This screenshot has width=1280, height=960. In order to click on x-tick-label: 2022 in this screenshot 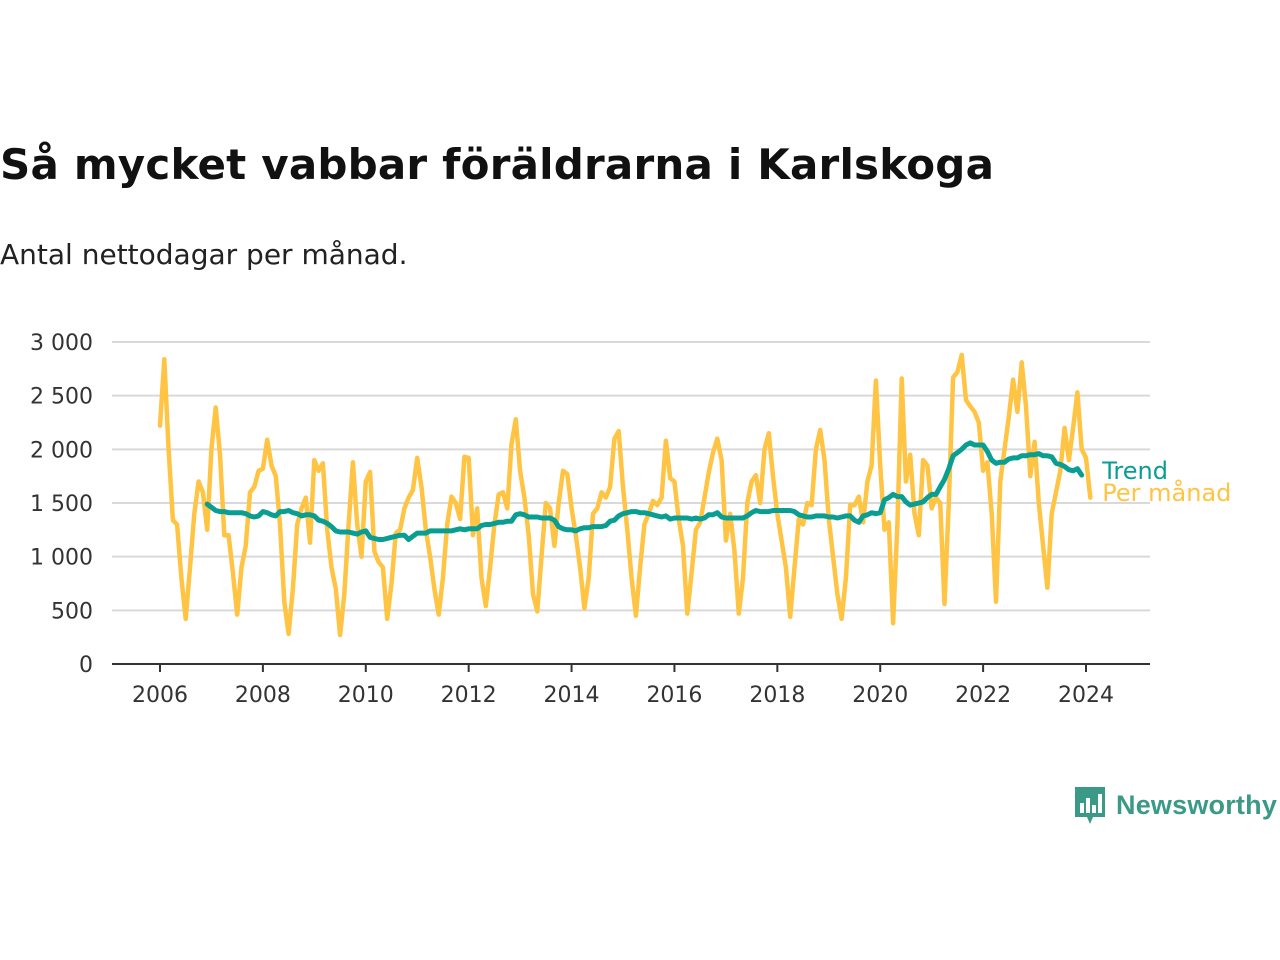, I will do `click(983, 695)`.